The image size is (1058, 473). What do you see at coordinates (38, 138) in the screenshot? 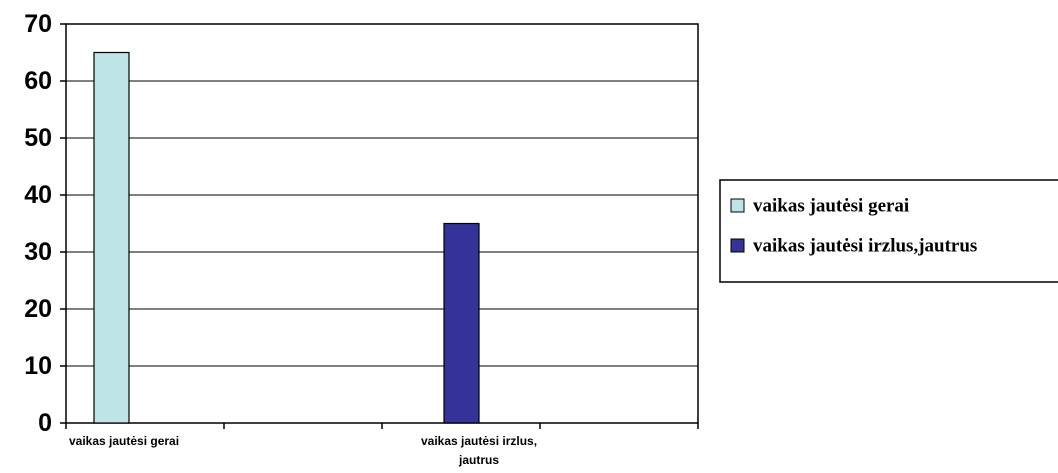
I see `y-tick-label: 50` at bounding box center [38, 138].